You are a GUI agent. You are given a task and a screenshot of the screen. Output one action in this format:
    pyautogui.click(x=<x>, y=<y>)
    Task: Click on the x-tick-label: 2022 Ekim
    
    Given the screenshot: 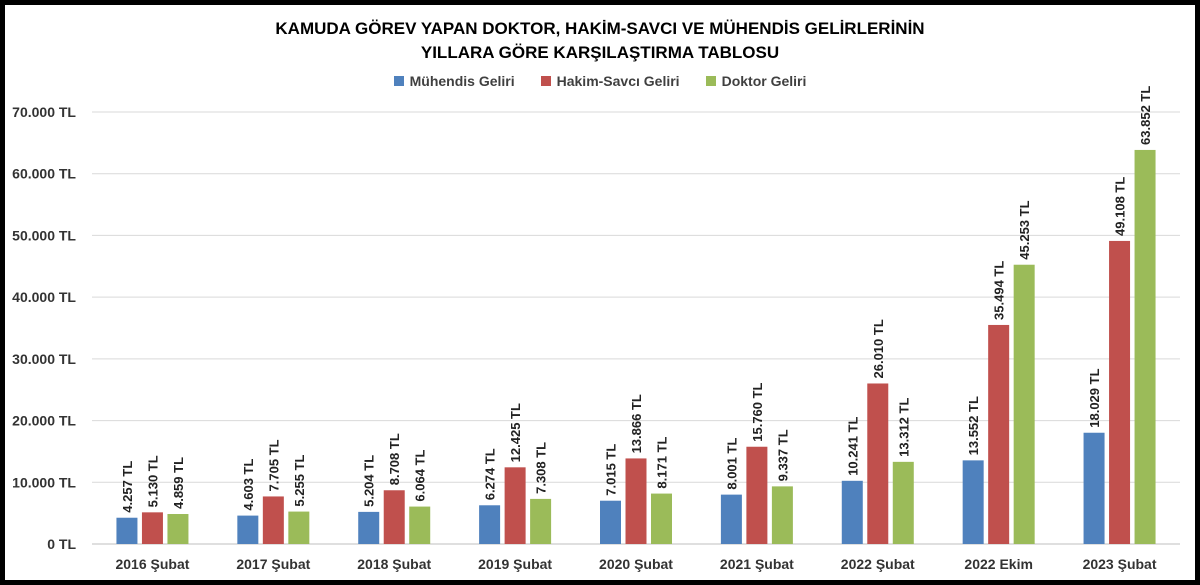 What is the action you would take?
    pyautogui.click(x=998, y=564)
    